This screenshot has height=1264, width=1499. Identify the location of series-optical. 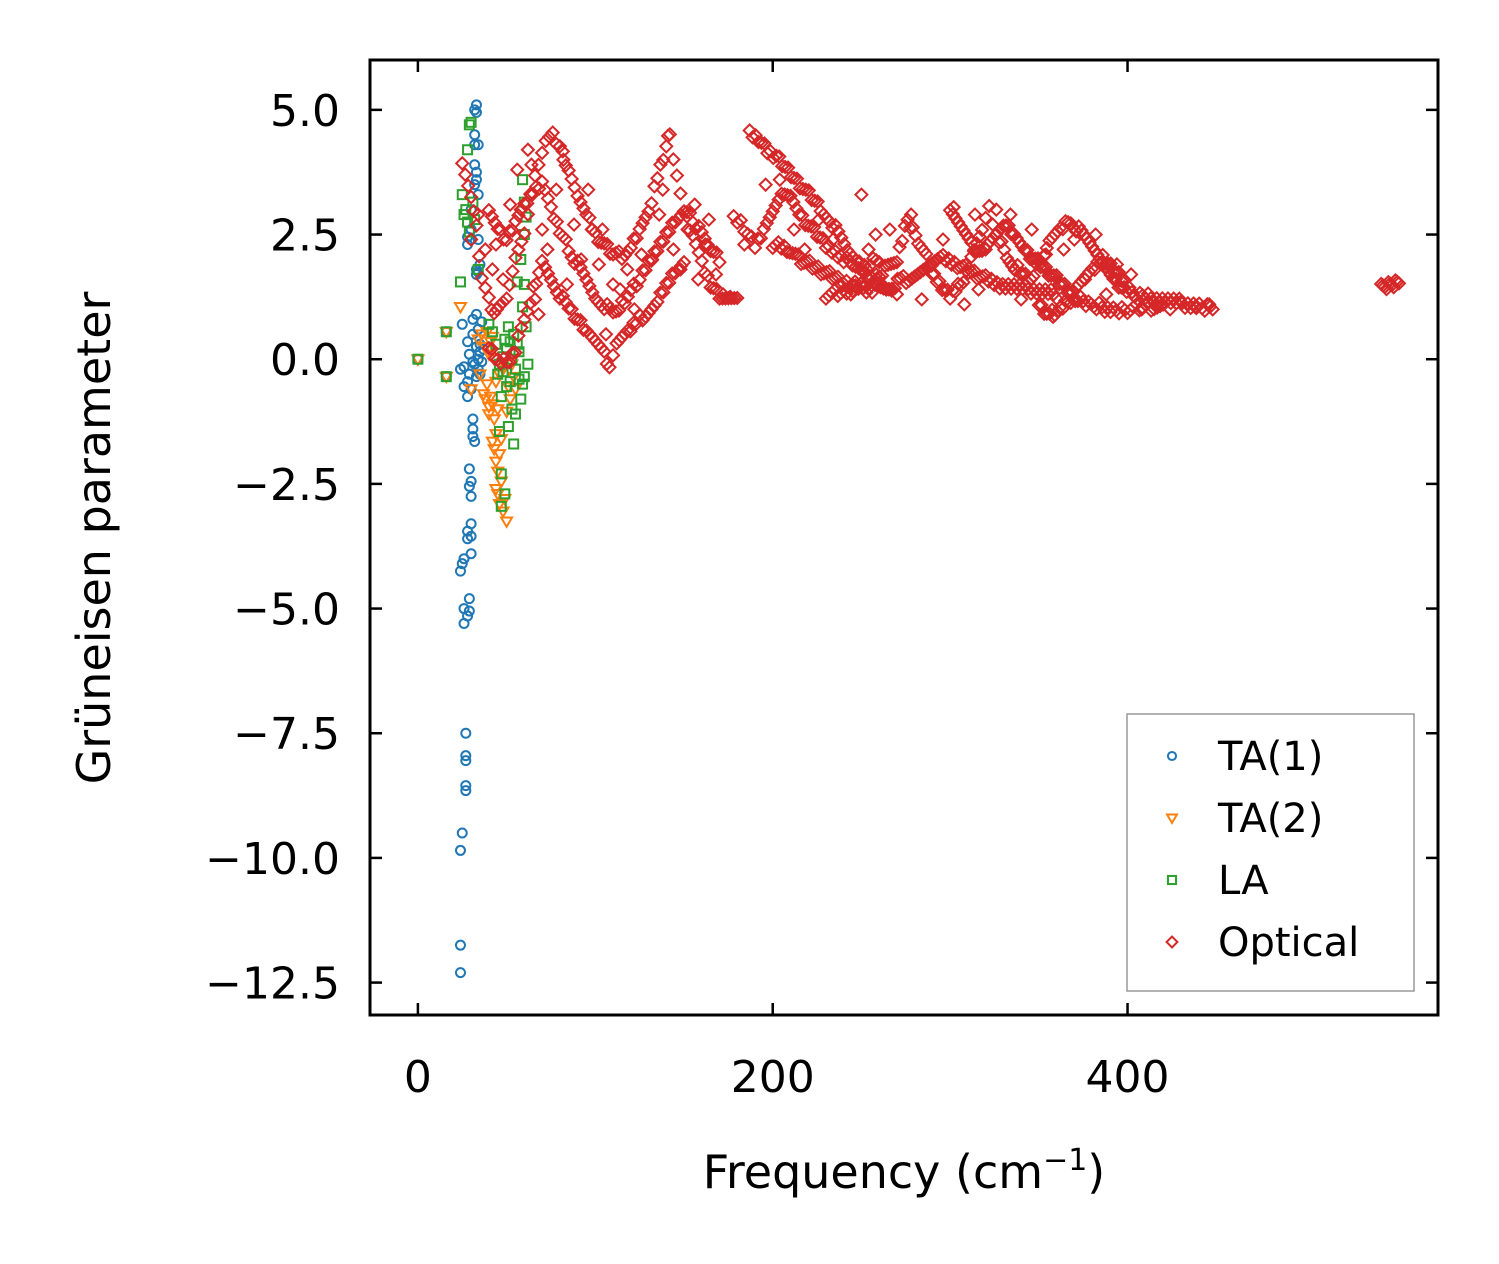
(930, 249).